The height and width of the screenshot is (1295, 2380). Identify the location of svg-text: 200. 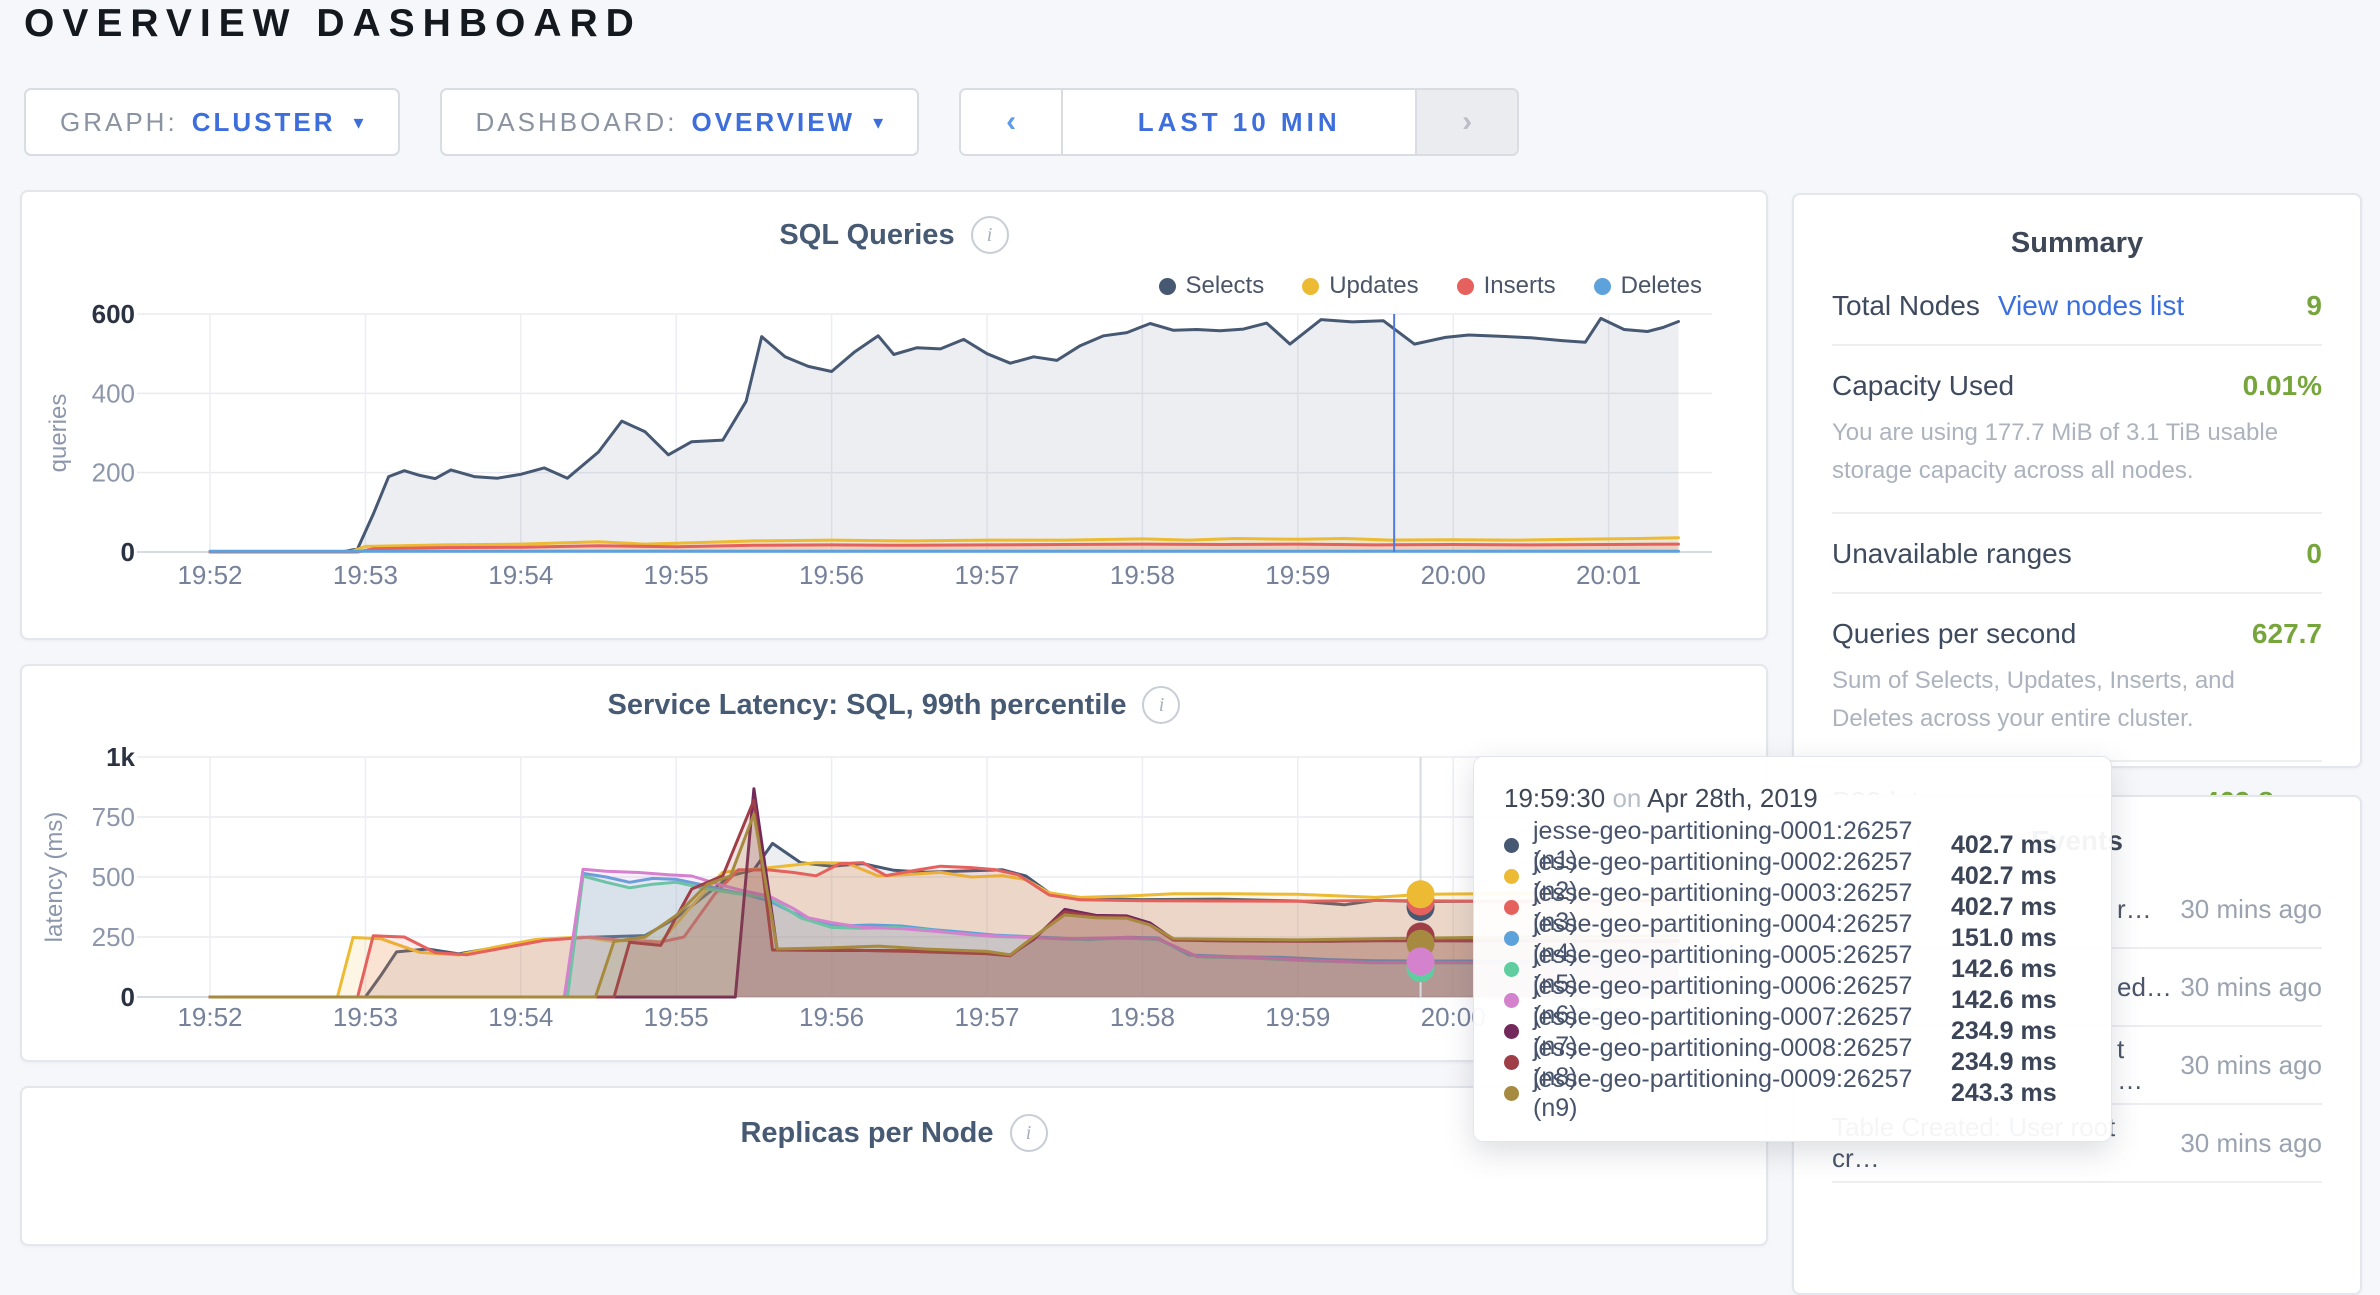
(113, 473).